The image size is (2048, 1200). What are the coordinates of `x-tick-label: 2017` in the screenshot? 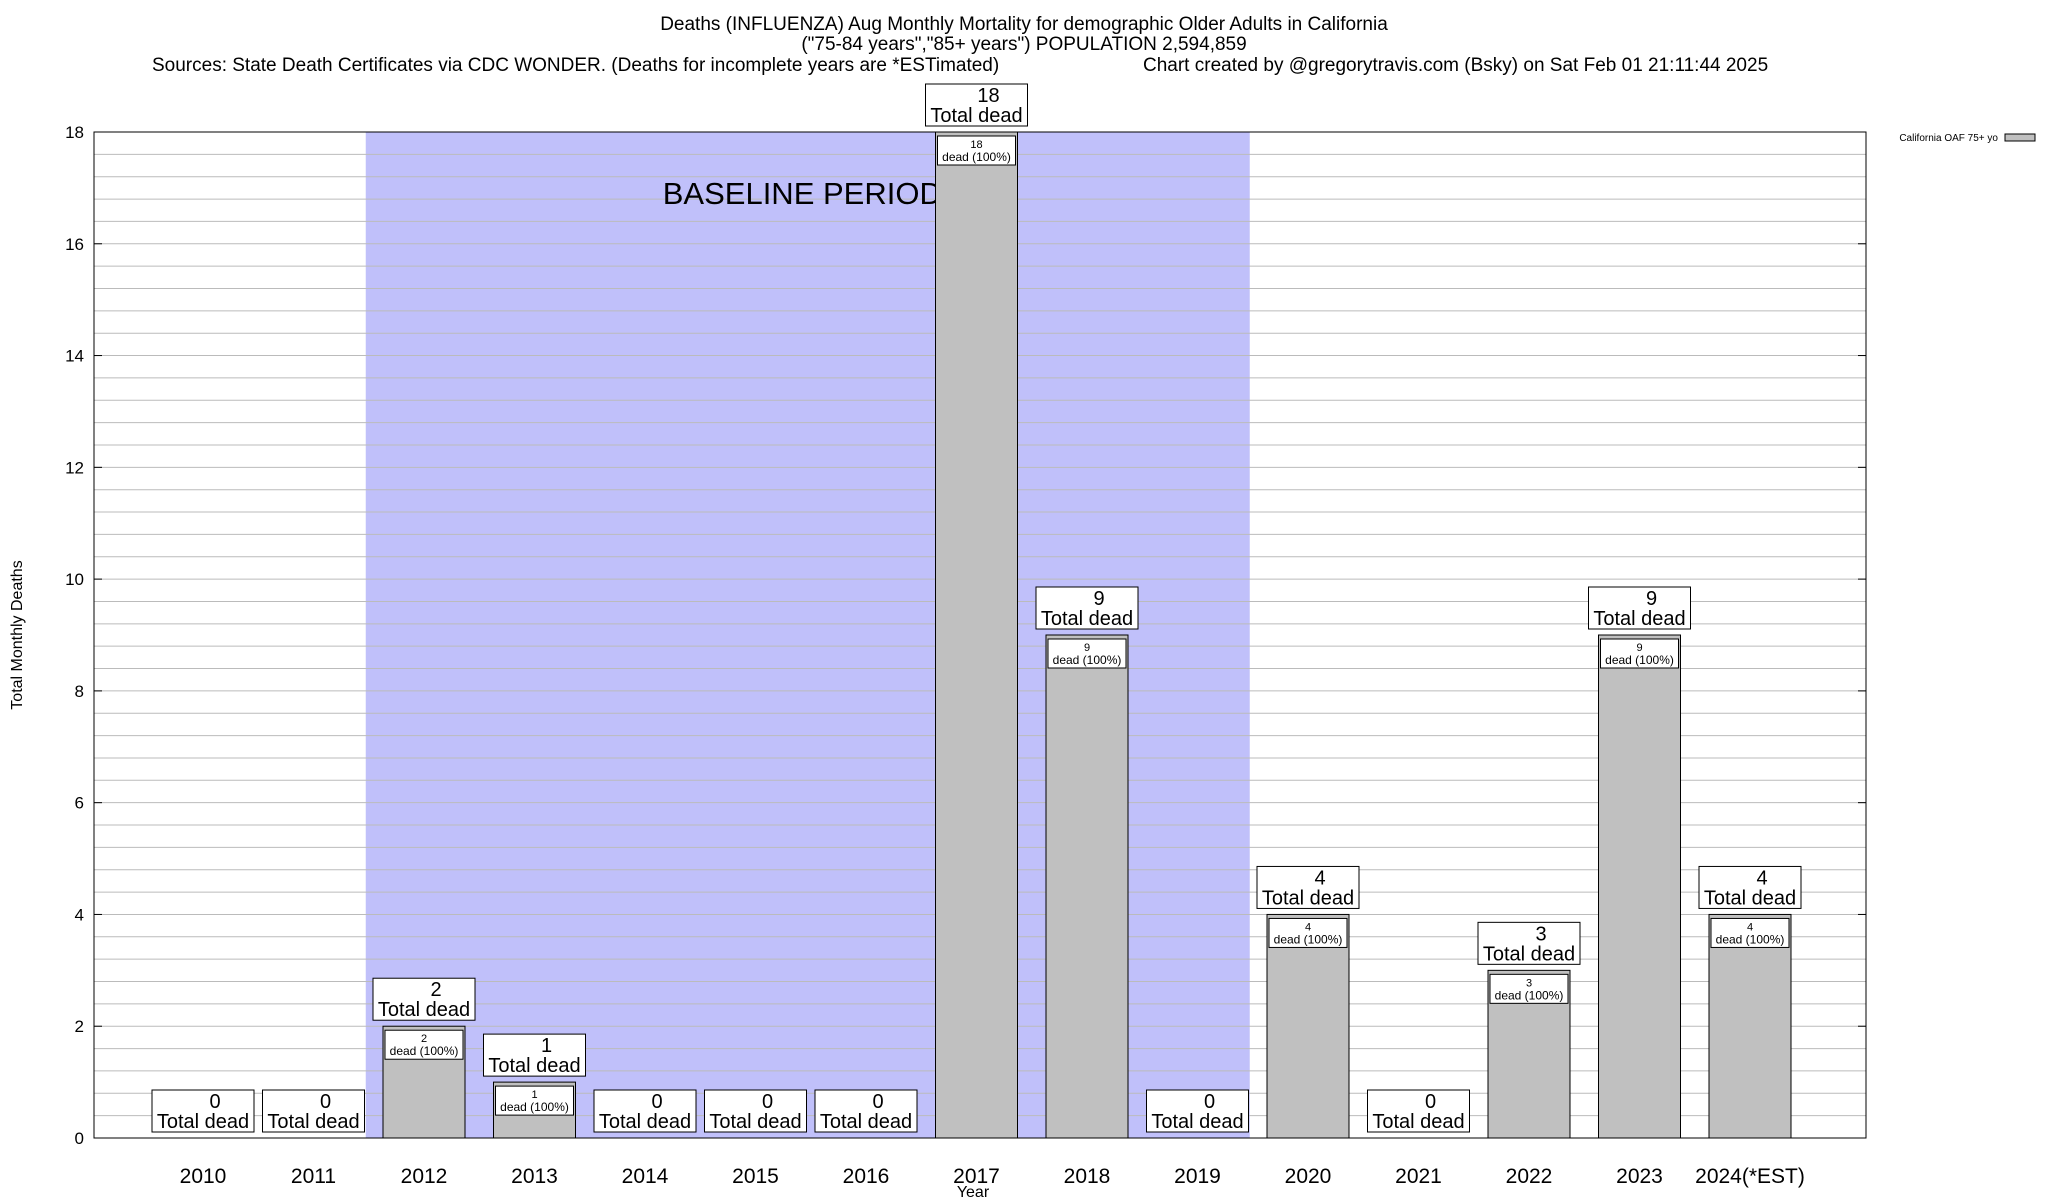 It's located at (976, 1176).